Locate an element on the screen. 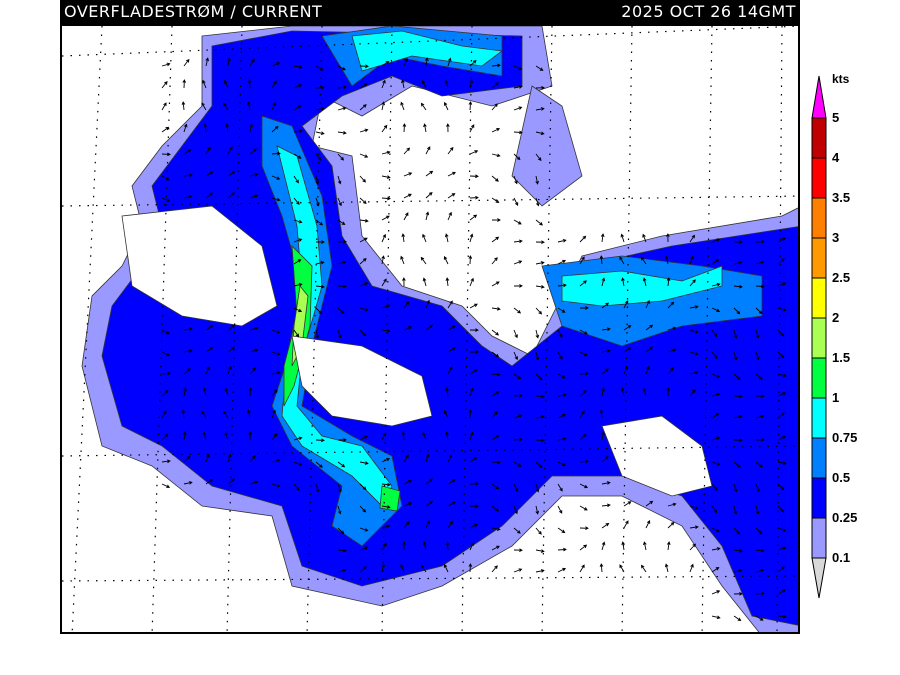  water-fast-north is located at coordinates (427, 51).